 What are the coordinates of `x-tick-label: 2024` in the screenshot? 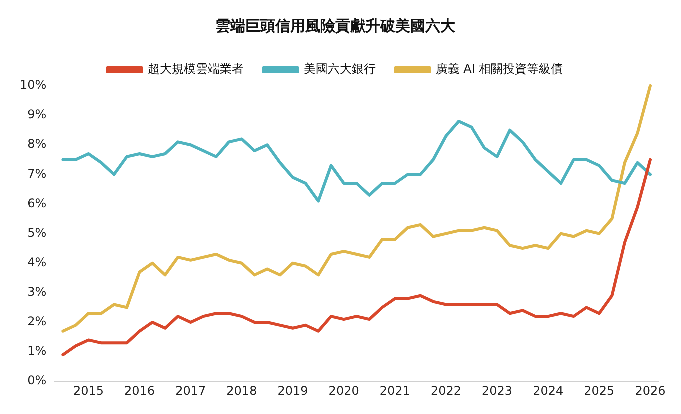 It's located at (548, 391).